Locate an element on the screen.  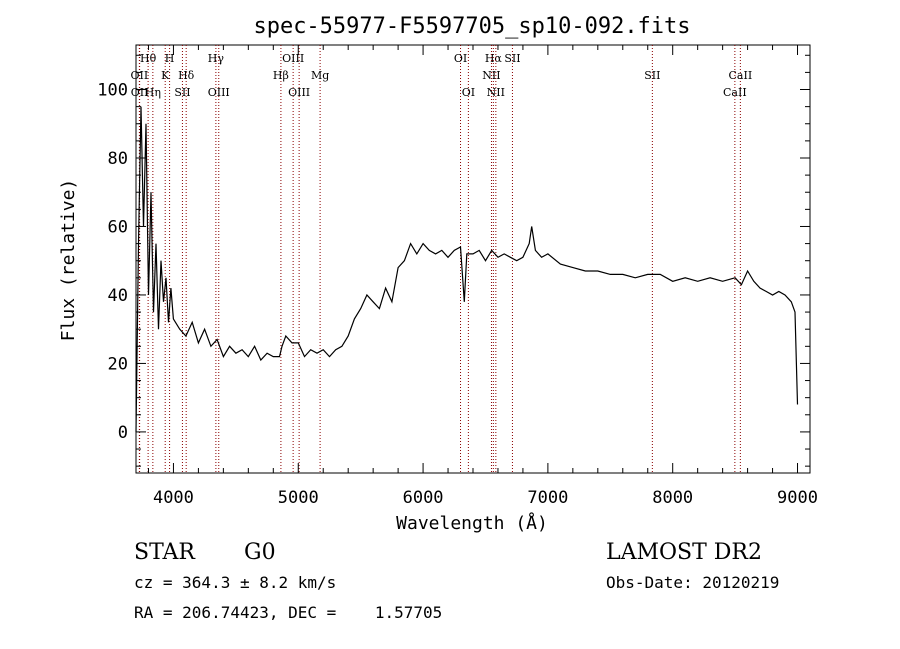
marker-label: Hθ is located at coordinates (148, 58).